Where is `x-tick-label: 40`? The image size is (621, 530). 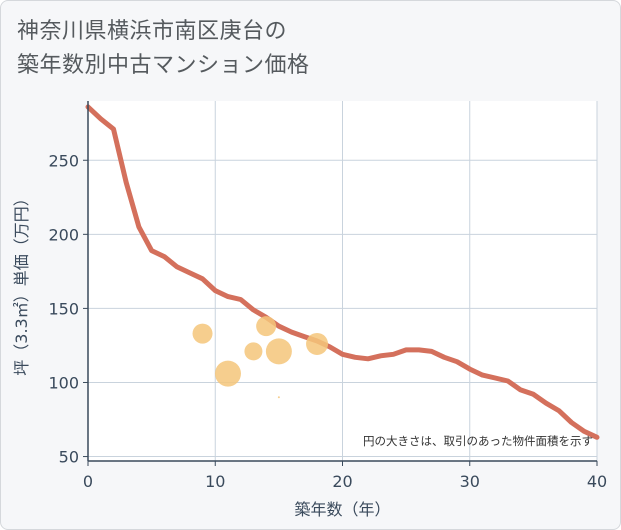 x-tick-label: 40 is located at coordinates (597, 481).